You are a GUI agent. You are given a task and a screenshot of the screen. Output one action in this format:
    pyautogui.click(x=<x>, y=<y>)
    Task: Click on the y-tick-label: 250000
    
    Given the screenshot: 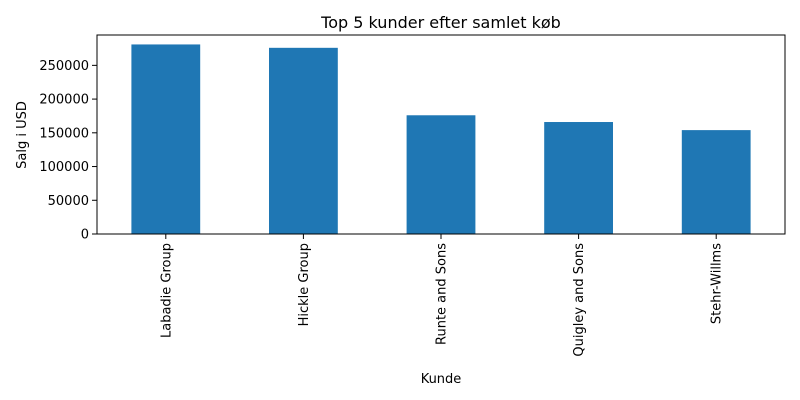 What is the action you would take?
    pyautogui.click(x=64, y=66)
    